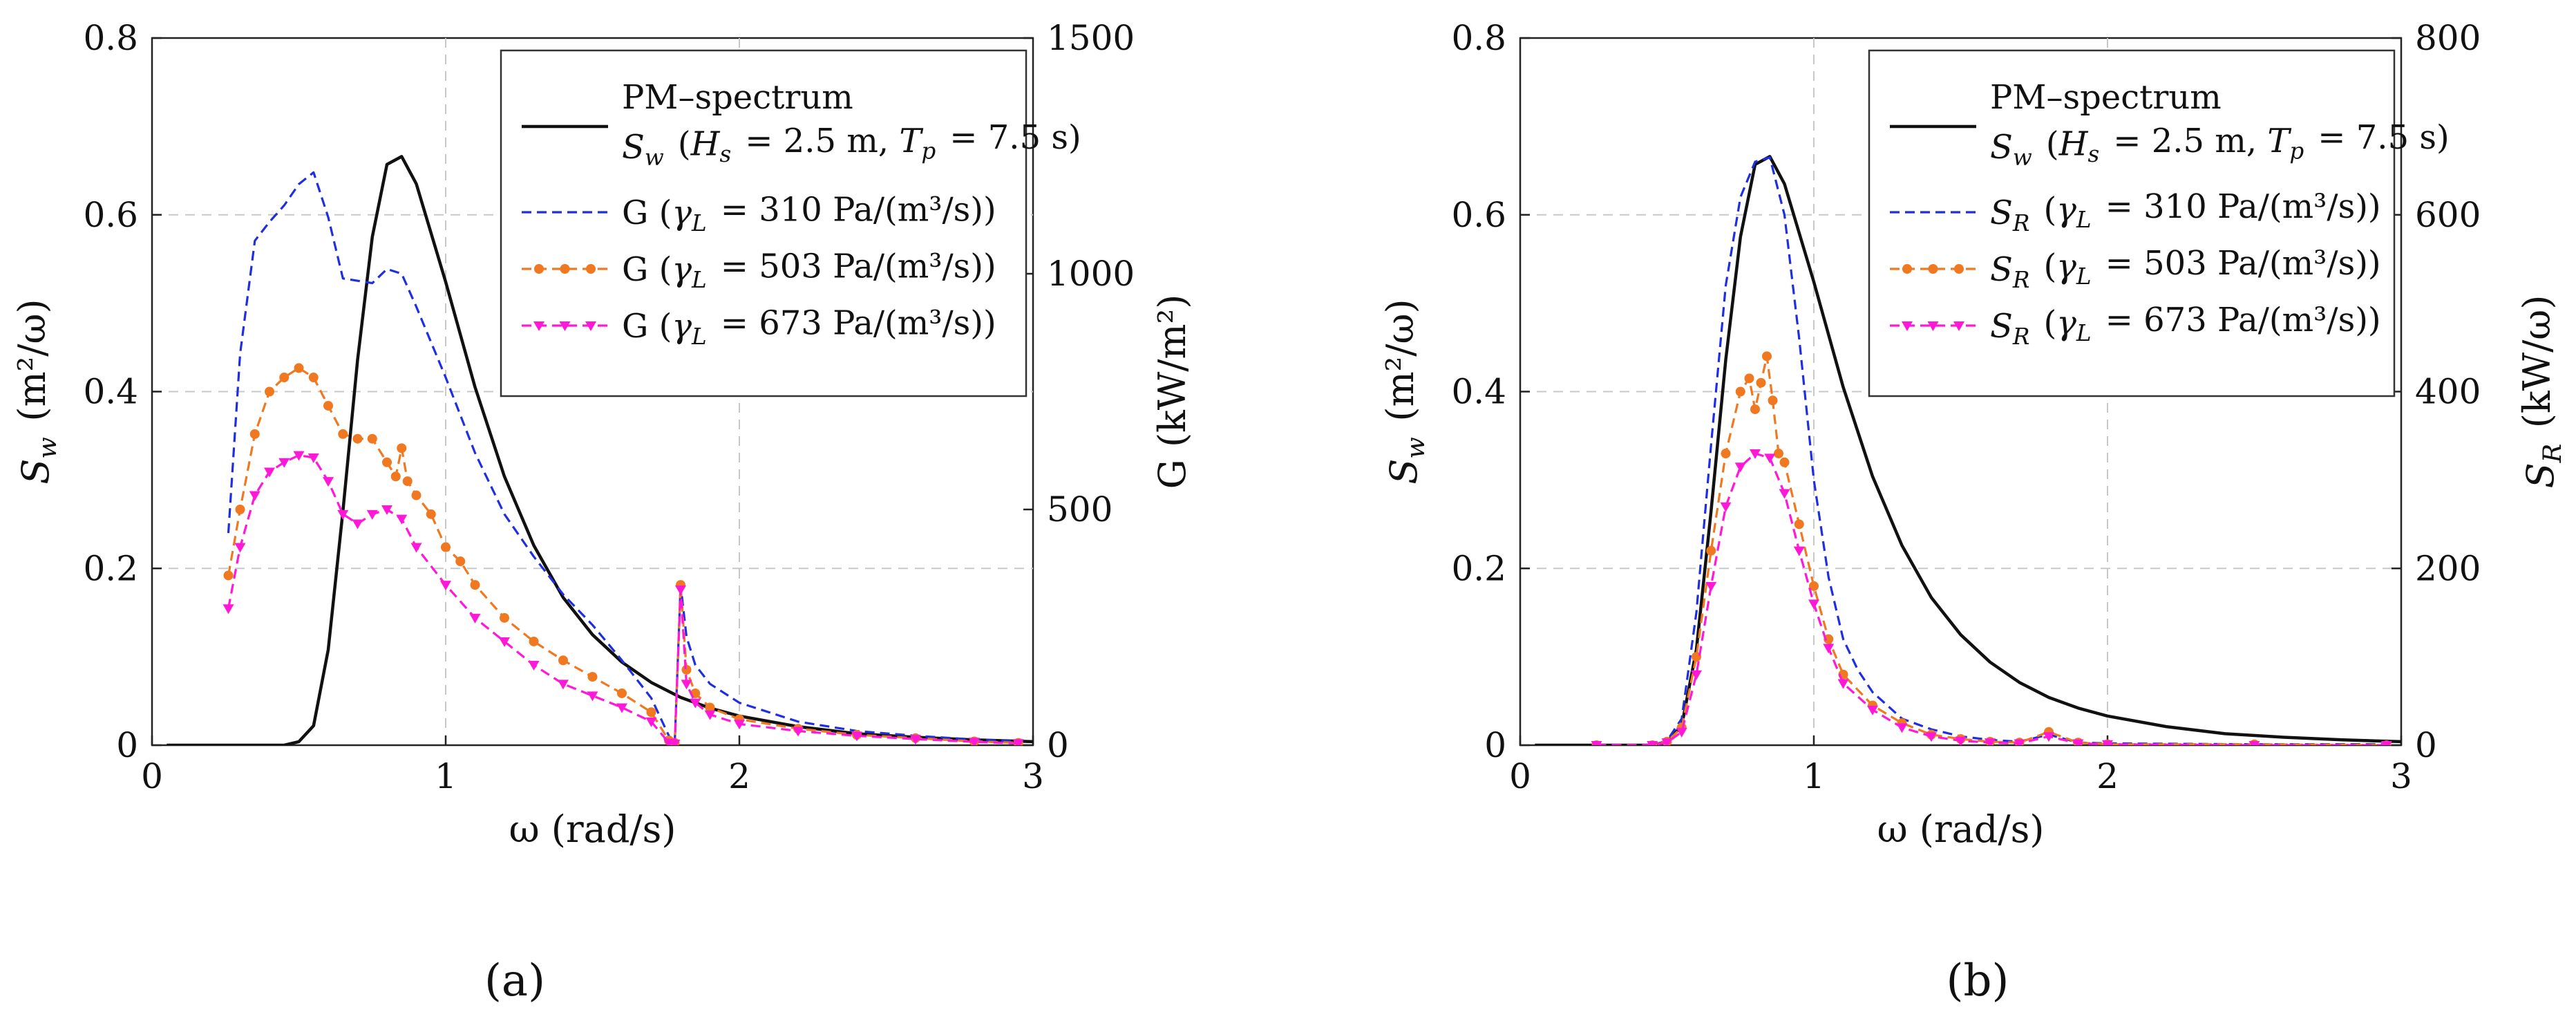 This screenshot has height=1030, width=2576. I want to click on chart0-series-g-l-503-pa-m-s, so click(623, 554).